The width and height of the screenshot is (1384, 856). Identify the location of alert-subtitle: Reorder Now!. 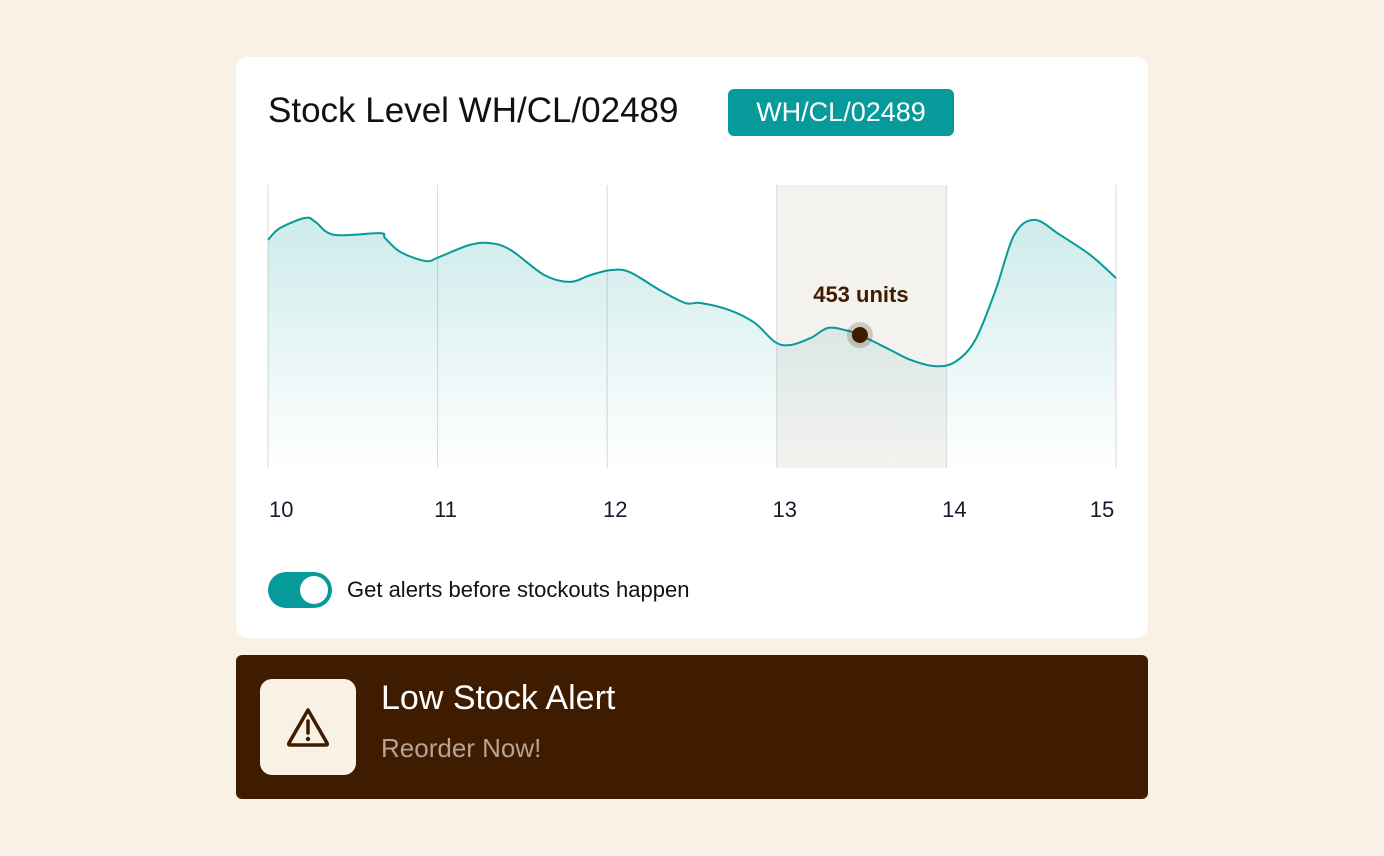
(461, 748).